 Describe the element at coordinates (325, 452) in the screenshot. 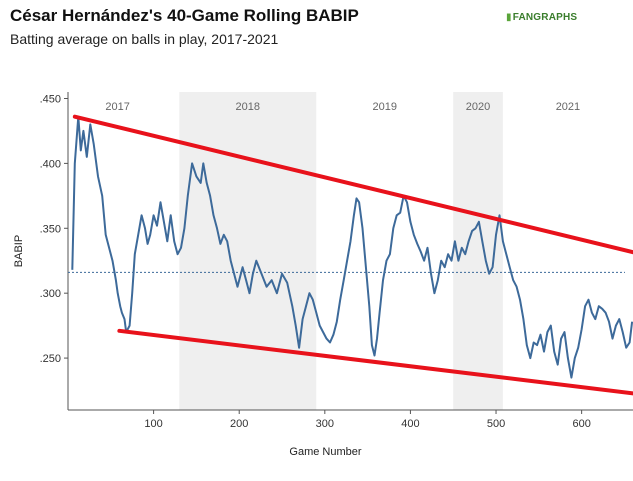

I see `x-axis-label: Game Number` at that location.